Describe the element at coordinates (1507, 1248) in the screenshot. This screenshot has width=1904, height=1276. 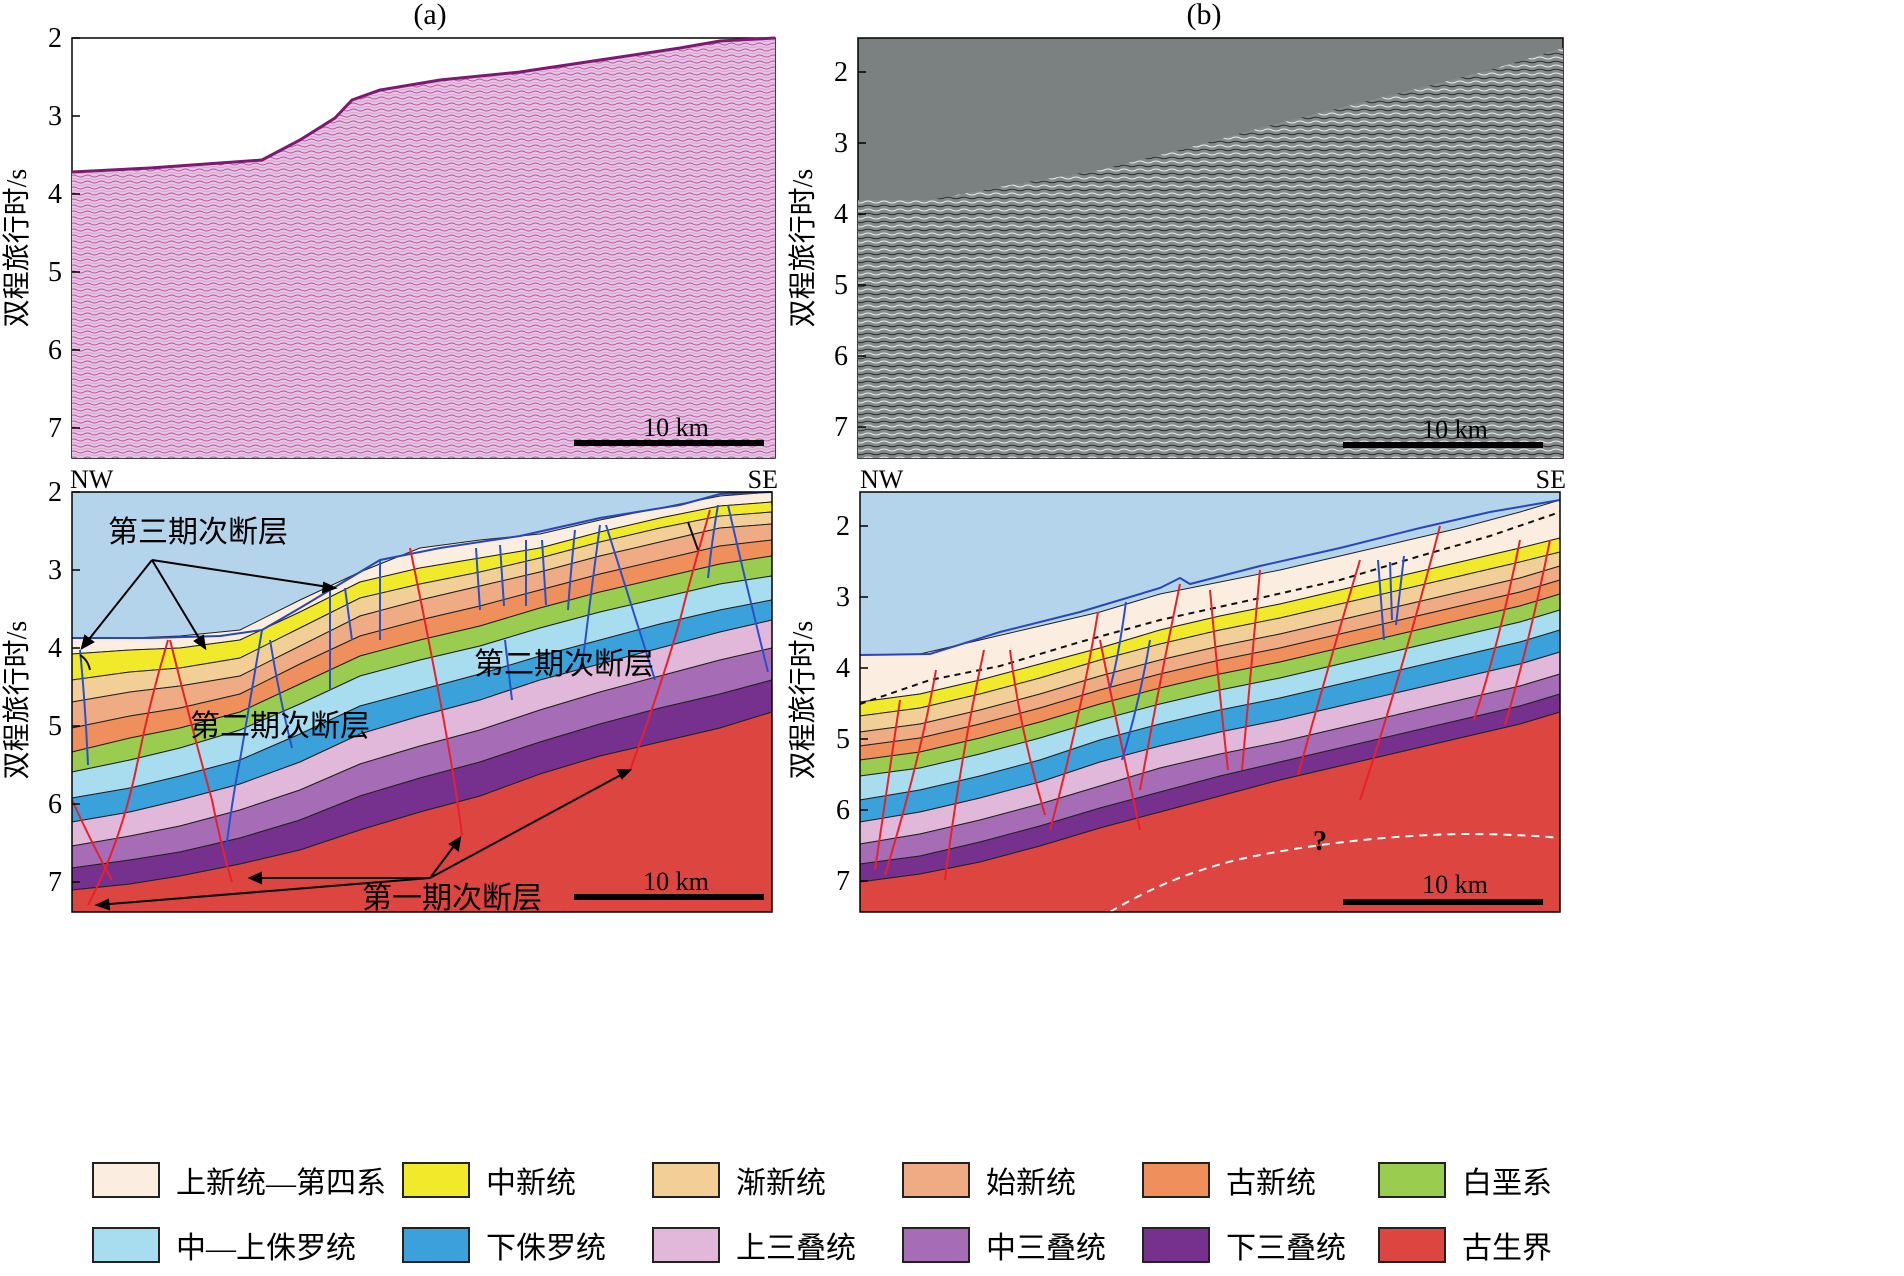
I see `legend-label: 古生界` at that location.